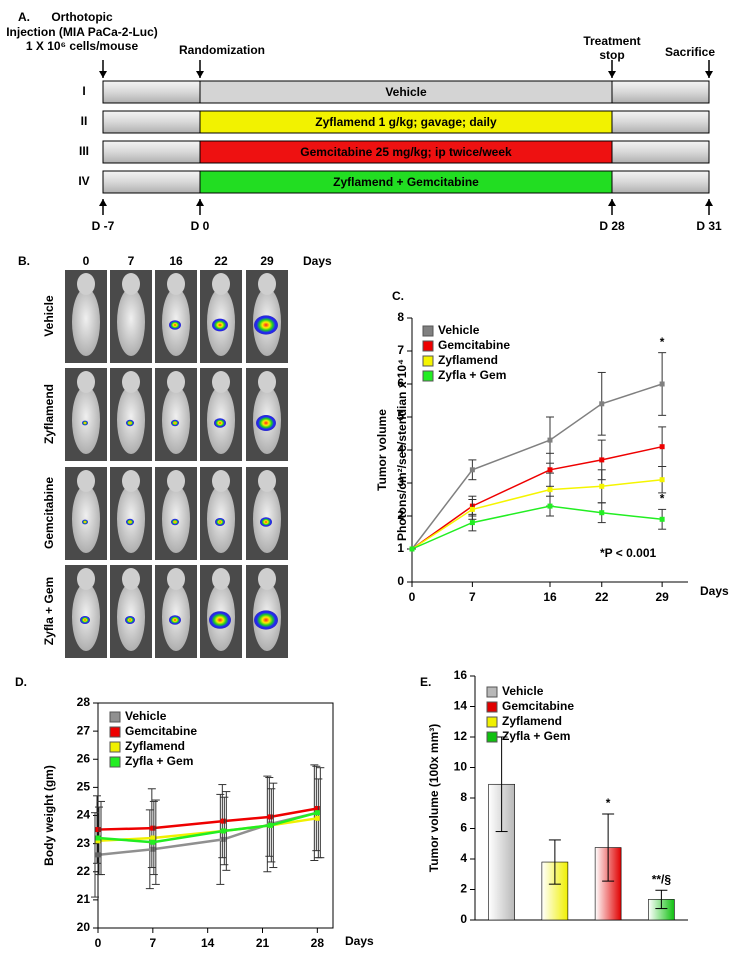 The width and height of the screenshot is (739, 965). Describe the element at coordinates (461, 736) in the screenshot. I see `y-tick-label: 12` at that location.